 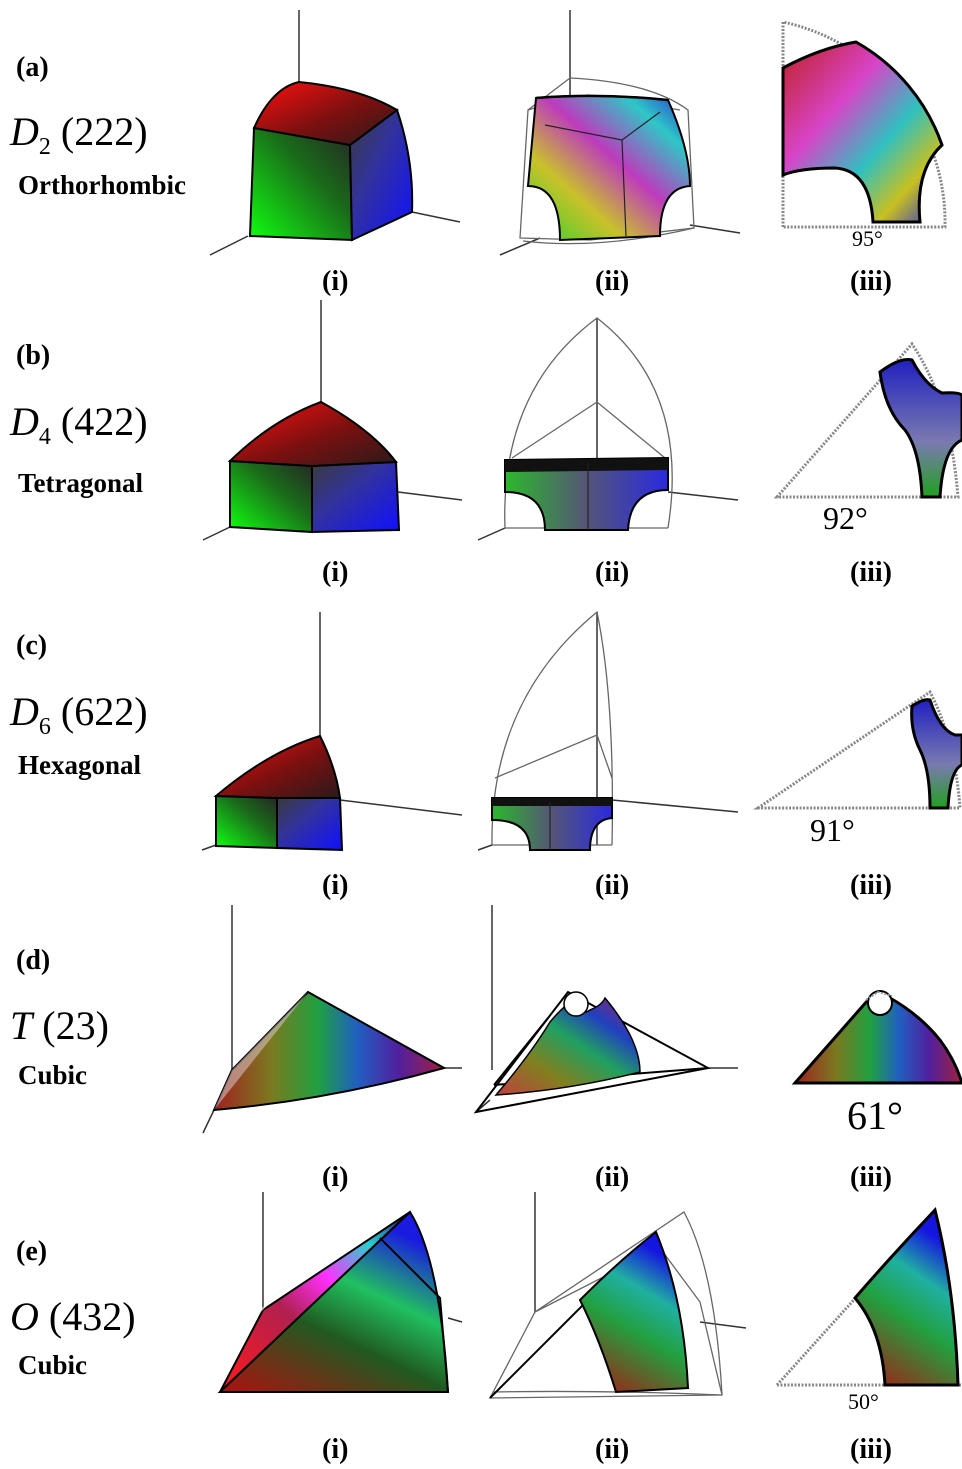 I want to click on row-d-ii-graphic, so click(x=605, y=1009).